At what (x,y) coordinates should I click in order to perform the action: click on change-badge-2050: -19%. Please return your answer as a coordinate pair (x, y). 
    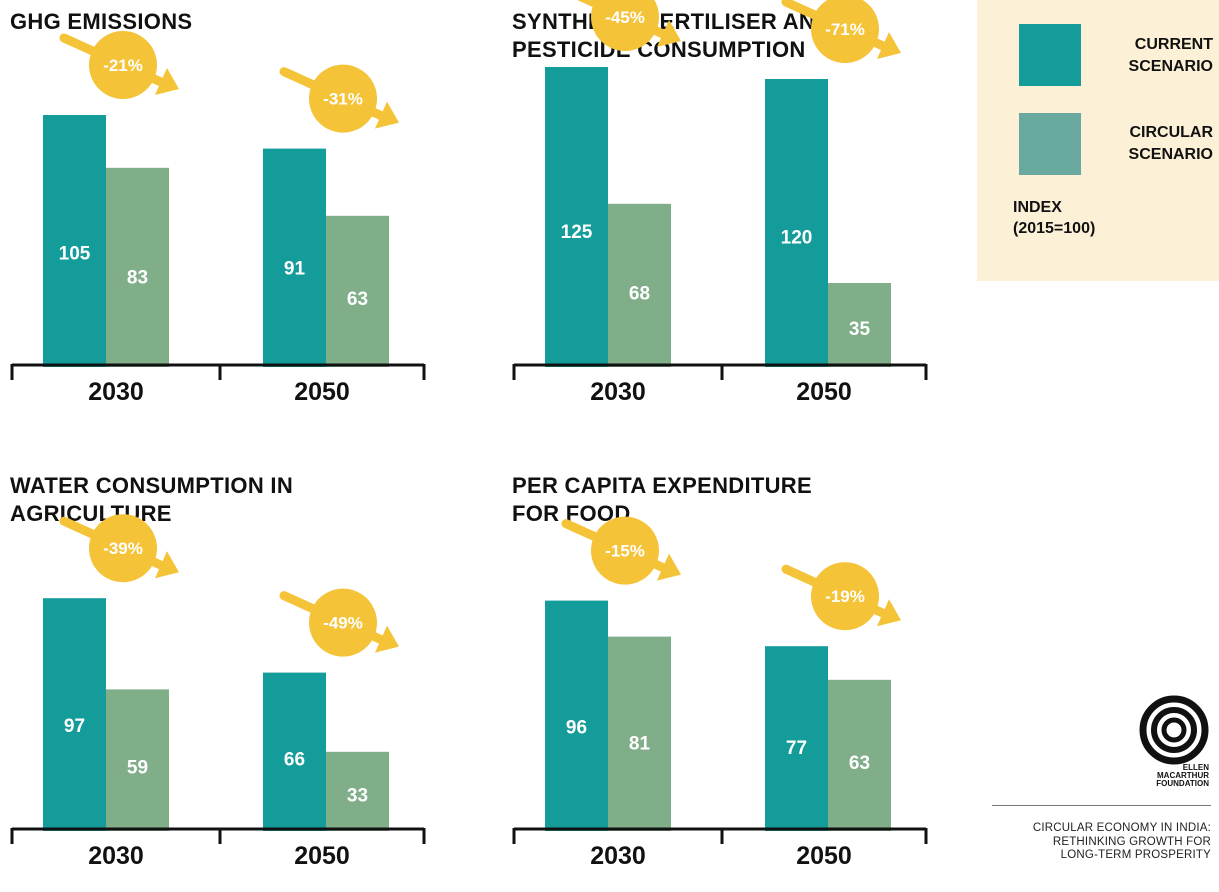
    Looking at the image, I should click on (841, 596).